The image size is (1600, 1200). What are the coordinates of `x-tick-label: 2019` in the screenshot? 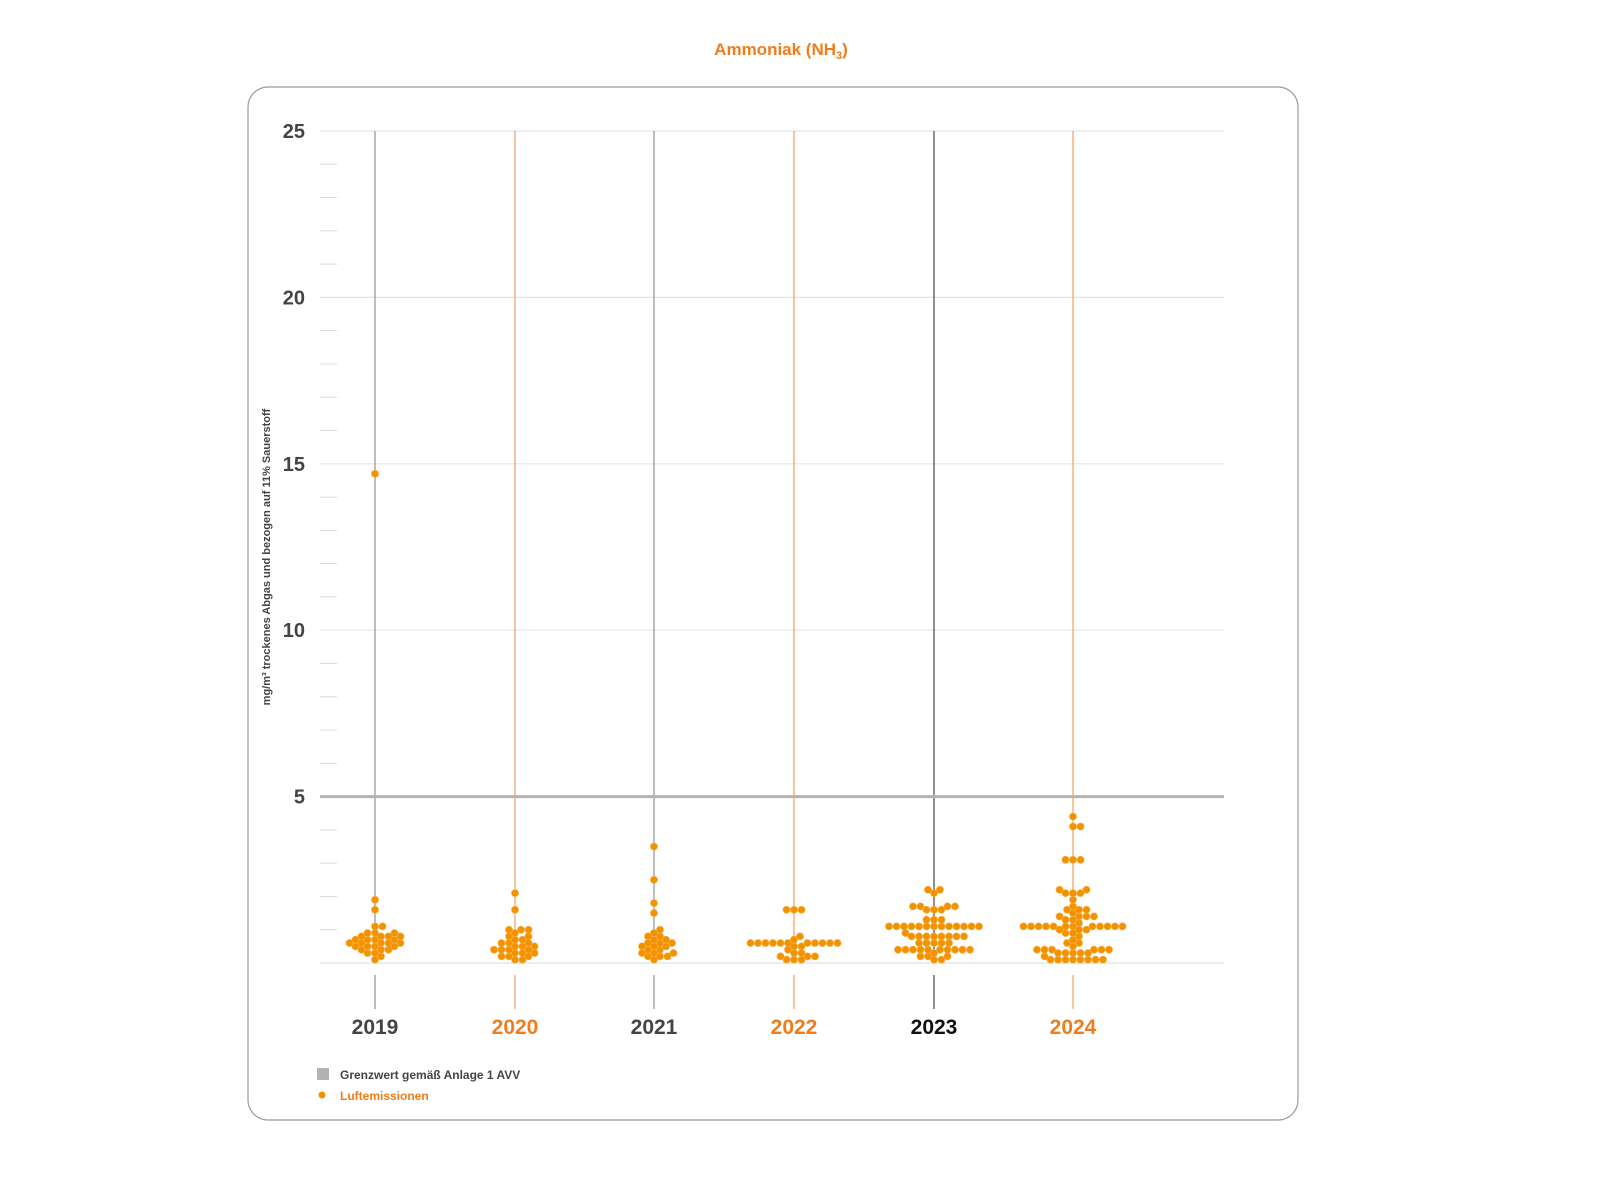 It's located at (375, 1027).